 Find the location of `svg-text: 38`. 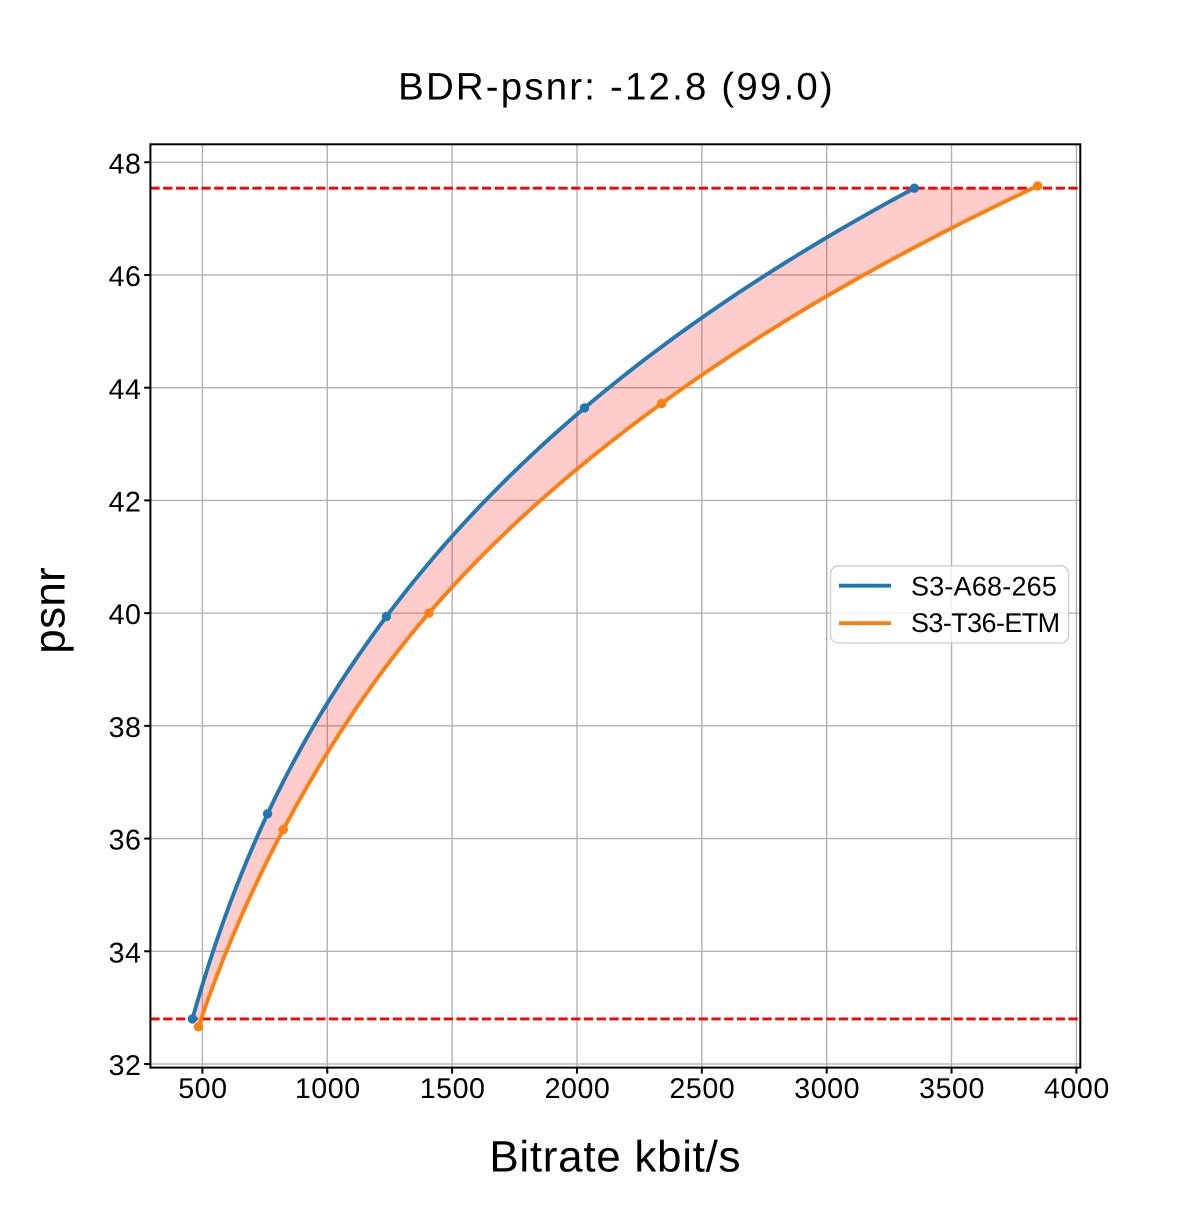

svg-text: 38 is located at coordinates (125, 728).